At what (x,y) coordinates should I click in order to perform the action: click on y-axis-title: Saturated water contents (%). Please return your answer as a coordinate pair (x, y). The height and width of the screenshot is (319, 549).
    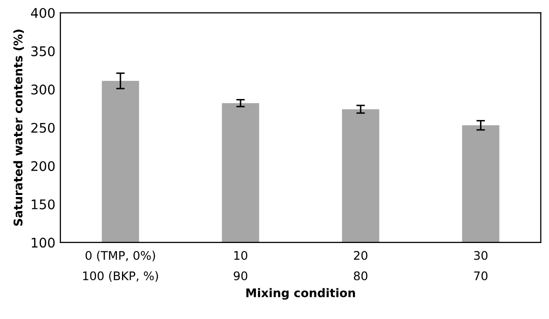
    Looking at the image, I should click on (18, 128).